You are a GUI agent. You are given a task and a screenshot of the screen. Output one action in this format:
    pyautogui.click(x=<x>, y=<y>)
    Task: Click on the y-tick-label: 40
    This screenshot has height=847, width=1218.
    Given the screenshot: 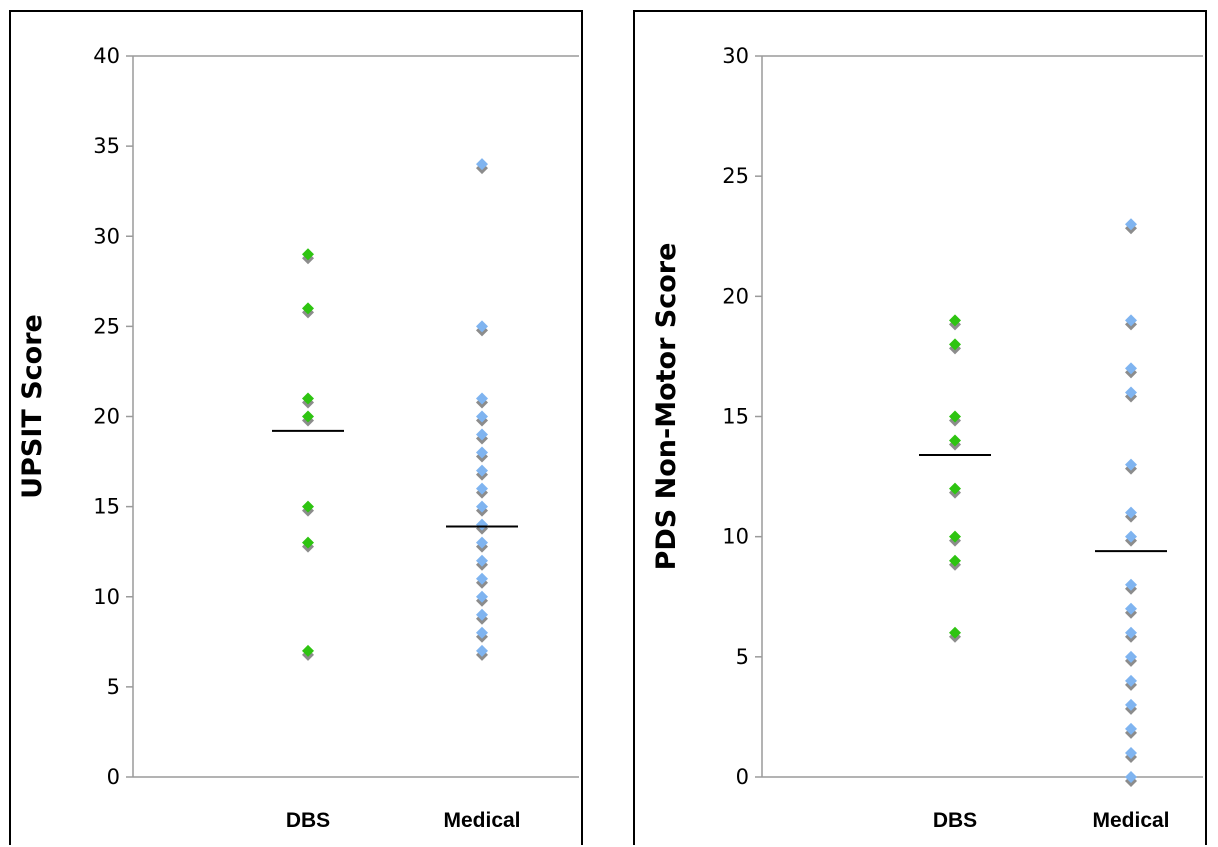 What is the action you would take?
    pyautogui.click(x=106, y=56)
    